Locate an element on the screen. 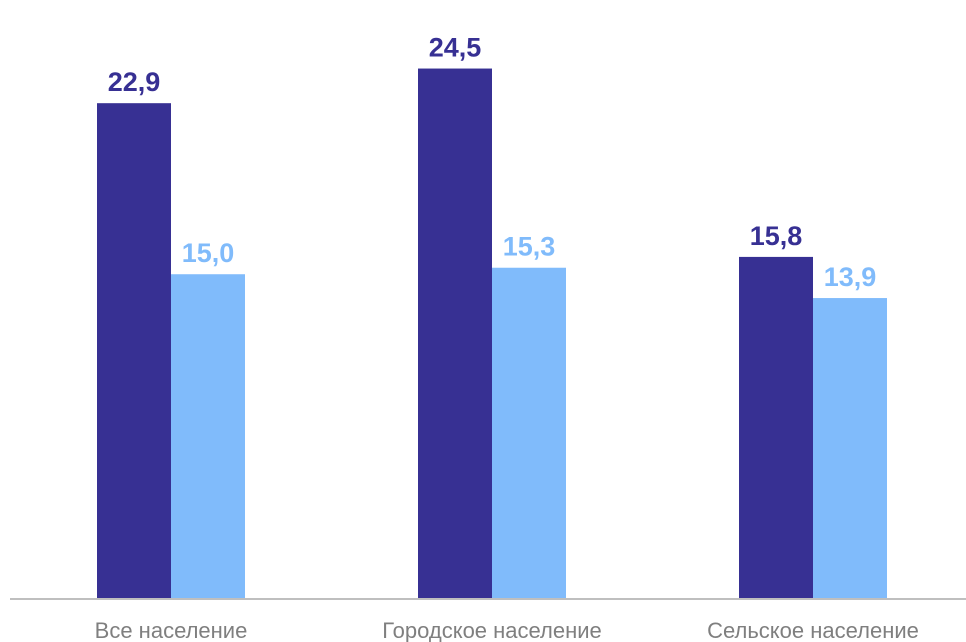 The image size is (966, 642). value-label-series2-cat2: 15,3 is located at coordinates (529, 247).